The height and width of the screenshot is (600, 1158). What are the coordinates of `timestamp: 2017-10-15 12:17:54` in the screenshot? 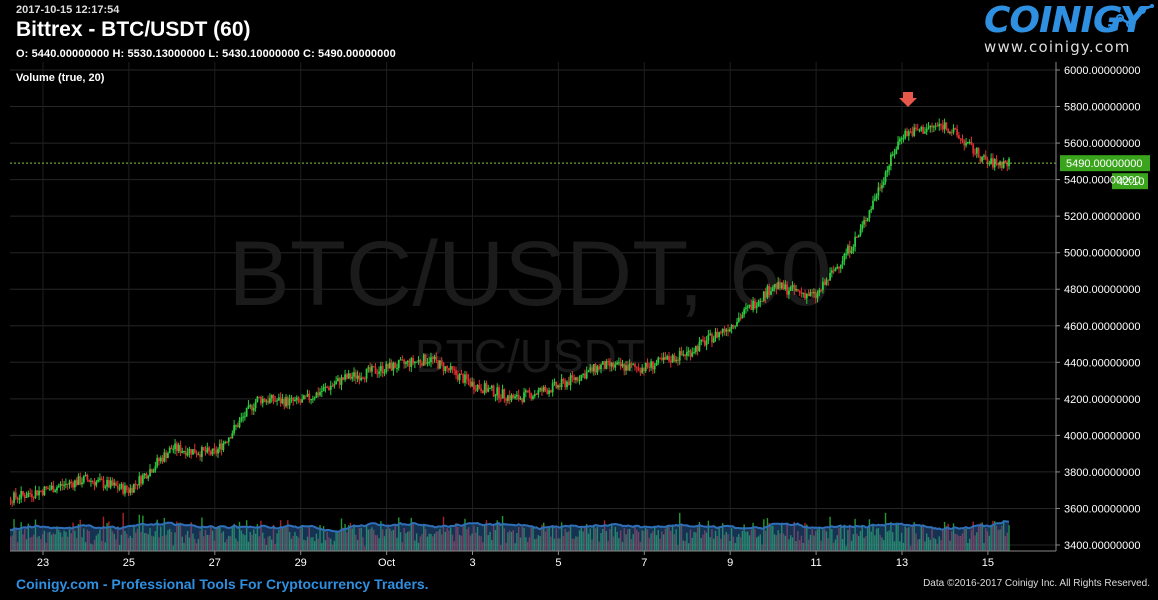 It's located at (68, 10).